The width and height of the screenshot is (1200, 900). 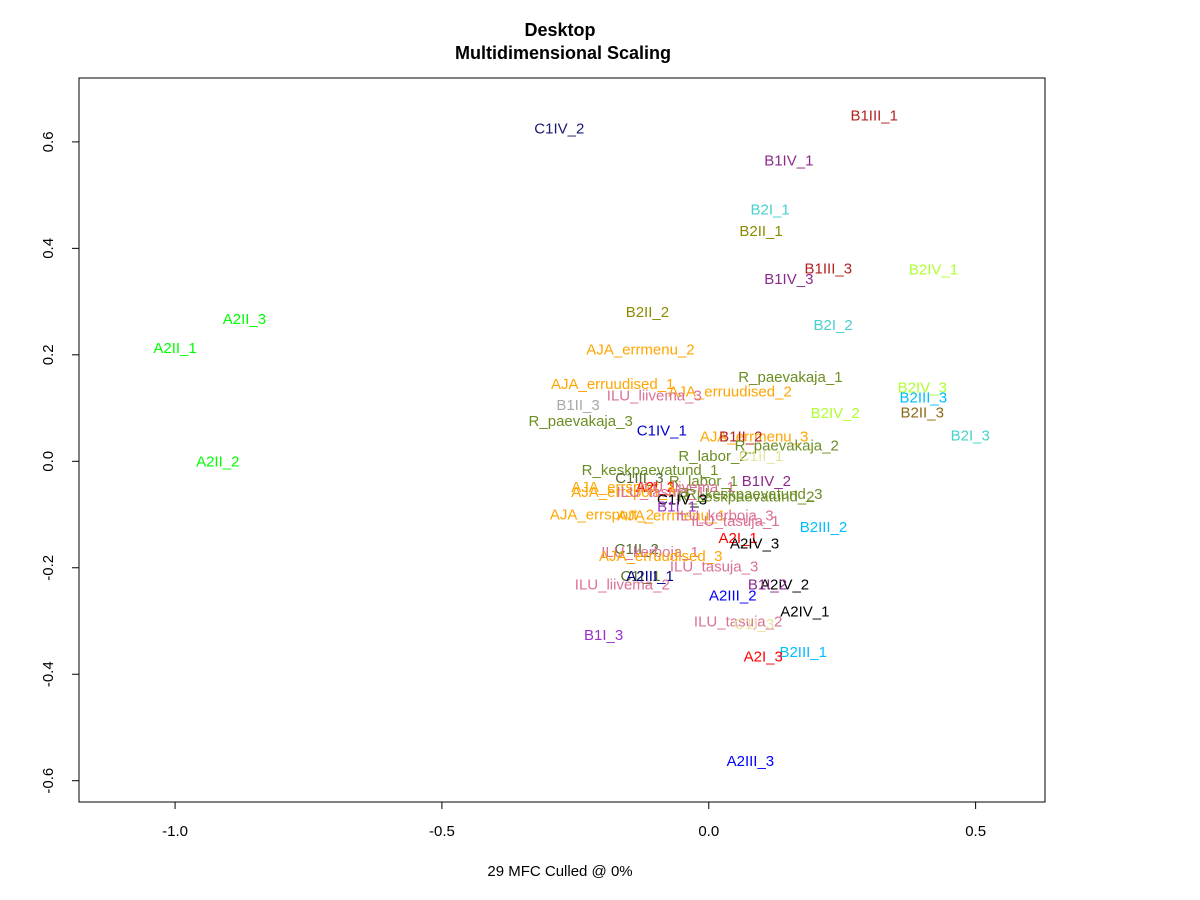 I want to click on point-label: ILU_tasuja_2, so click(x=738, y=622).